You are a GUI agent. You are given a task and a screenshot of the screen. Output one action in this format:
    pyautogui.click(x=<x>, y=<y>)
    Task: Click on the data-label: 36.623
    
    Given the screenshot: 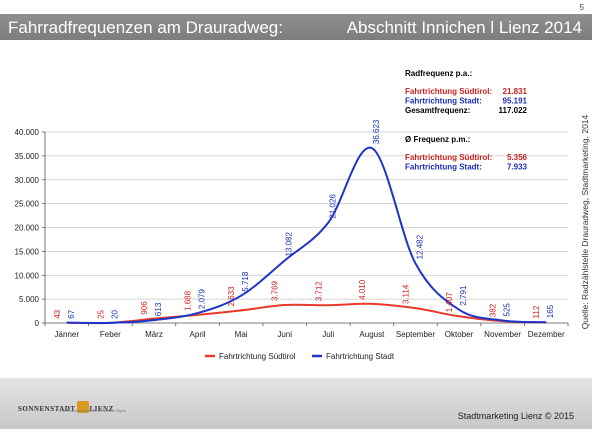 What is the action you would take?
    pyautogui.click(x=376, y=131)
    